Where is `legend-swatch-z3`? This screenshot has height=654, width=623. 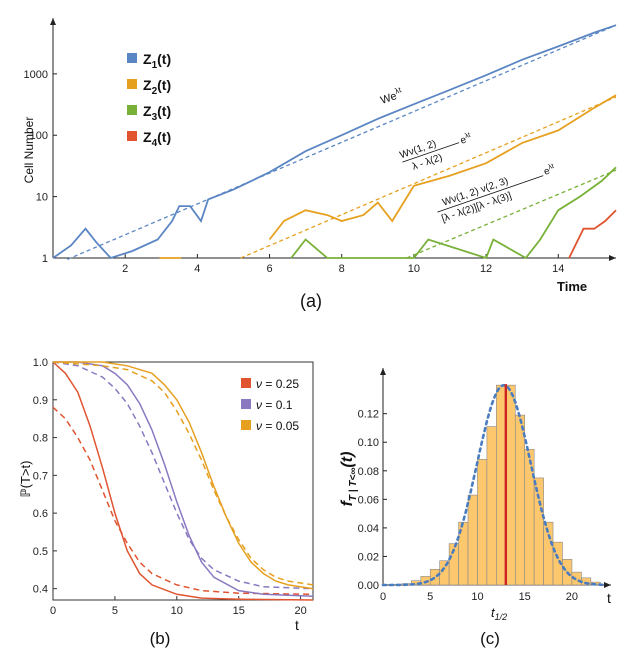 legend-swatch-z3 is located at coordinates (132, 110).